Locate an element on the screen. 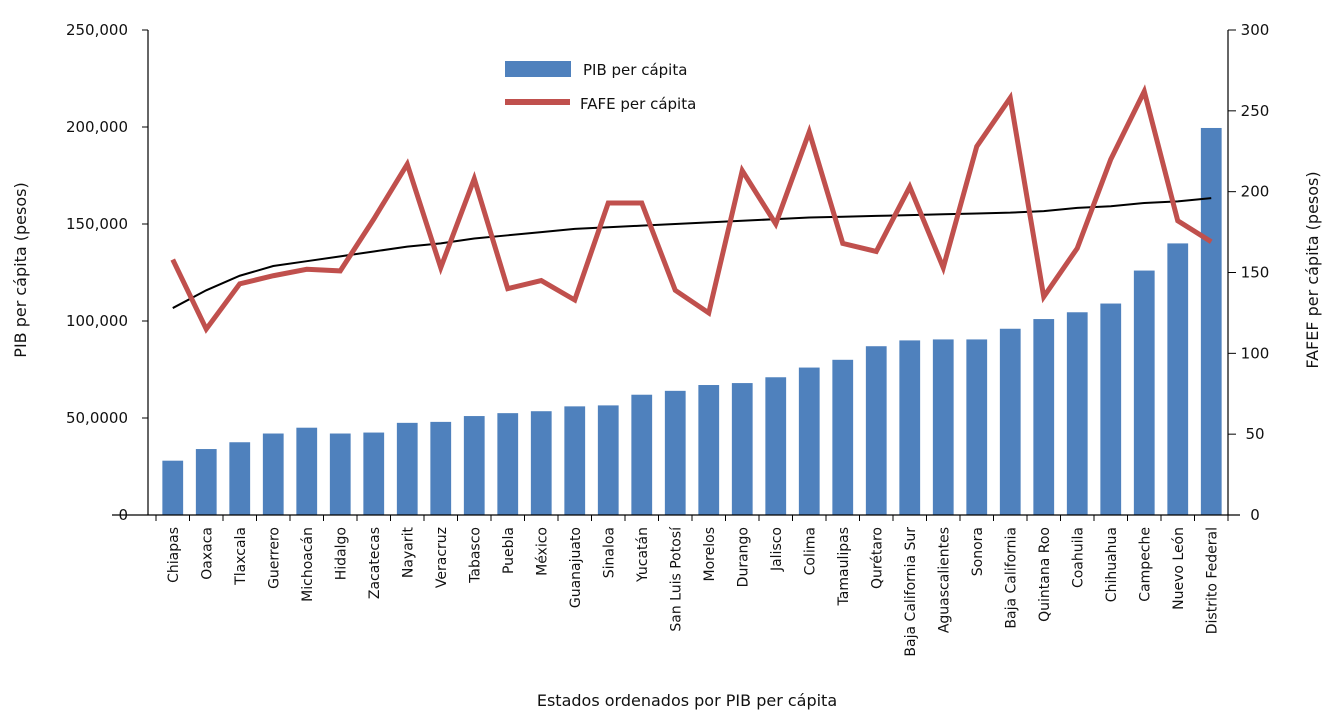 The width and height of the screenshot is (1327, 717). y2-tick-label-2: 100 is located at coordinates (1255, 353).